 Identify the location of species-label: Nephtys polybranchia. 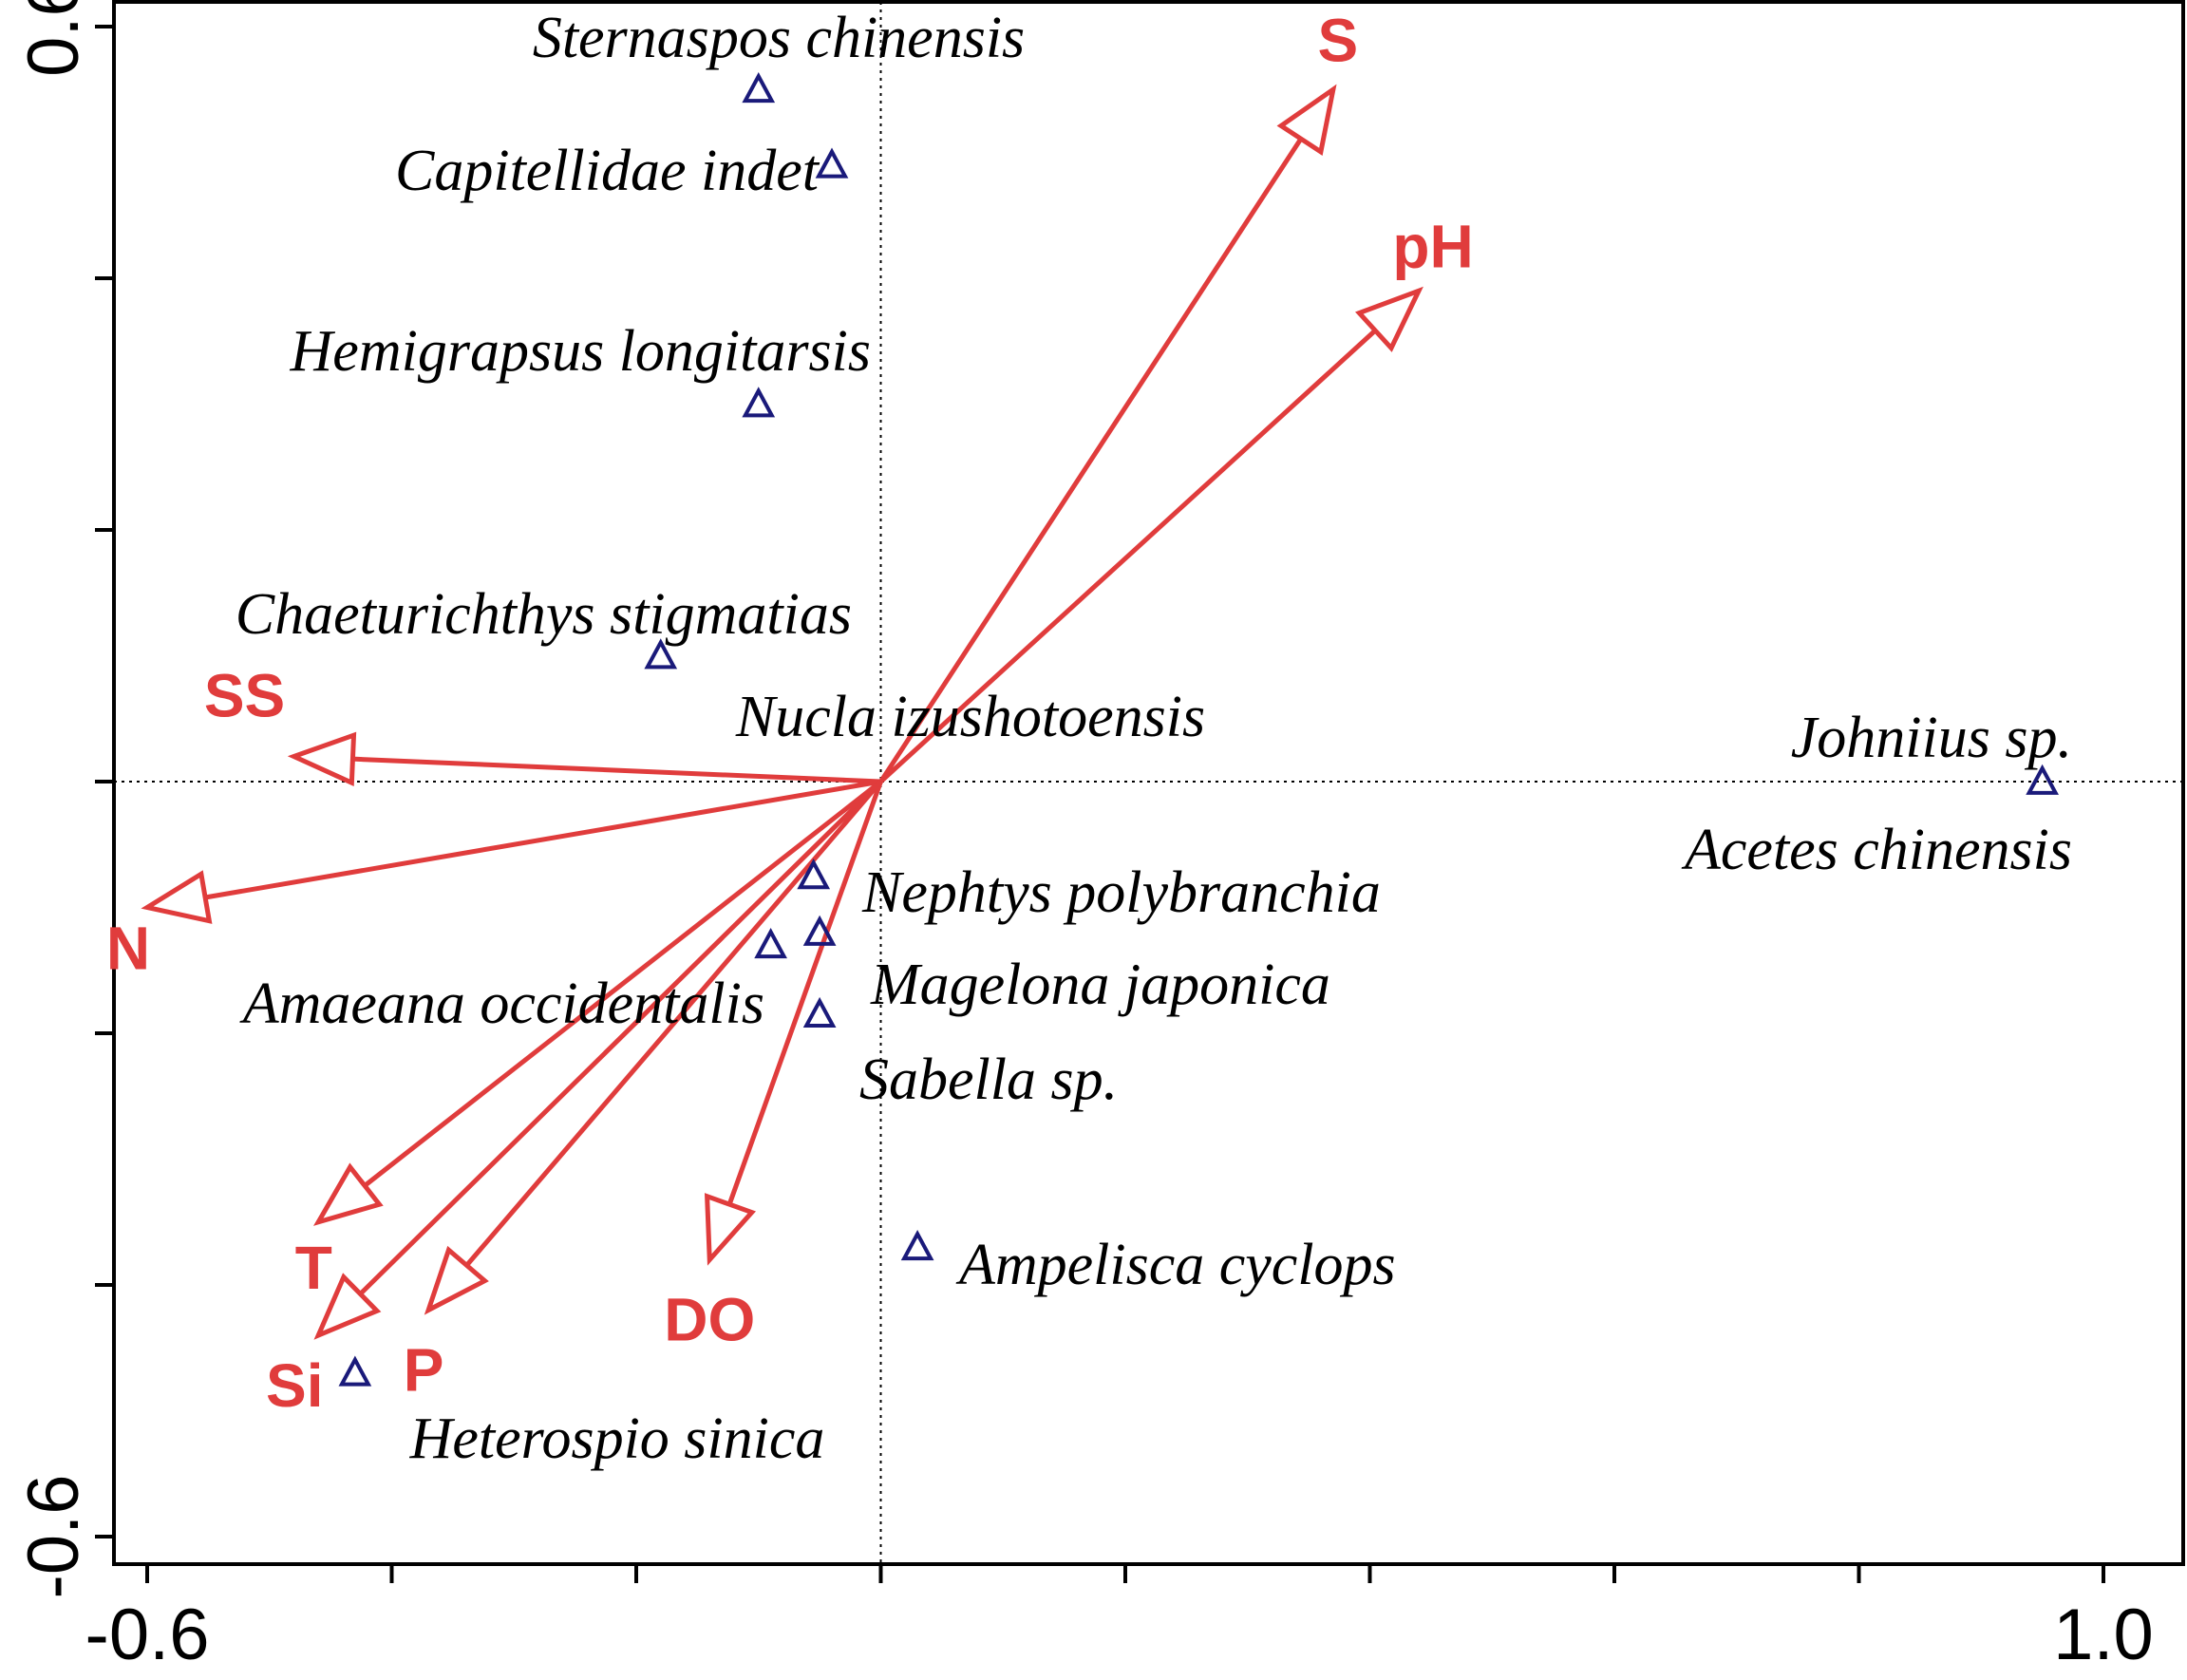
(1121, 892).